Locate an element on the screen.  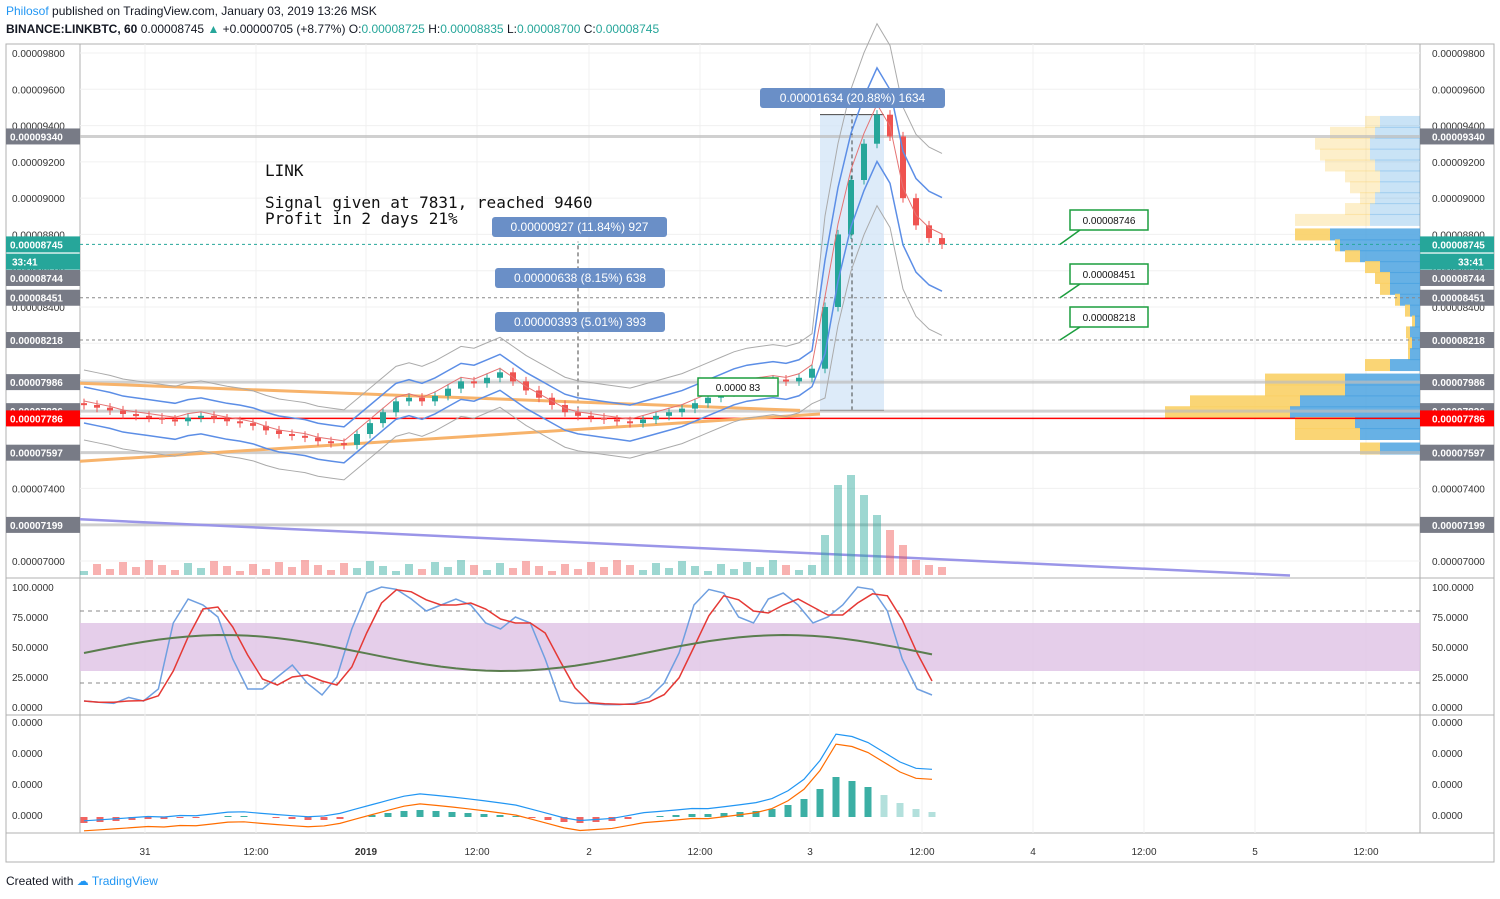
left-price-label: 0.00008800 is located at coordinates (38, 235).